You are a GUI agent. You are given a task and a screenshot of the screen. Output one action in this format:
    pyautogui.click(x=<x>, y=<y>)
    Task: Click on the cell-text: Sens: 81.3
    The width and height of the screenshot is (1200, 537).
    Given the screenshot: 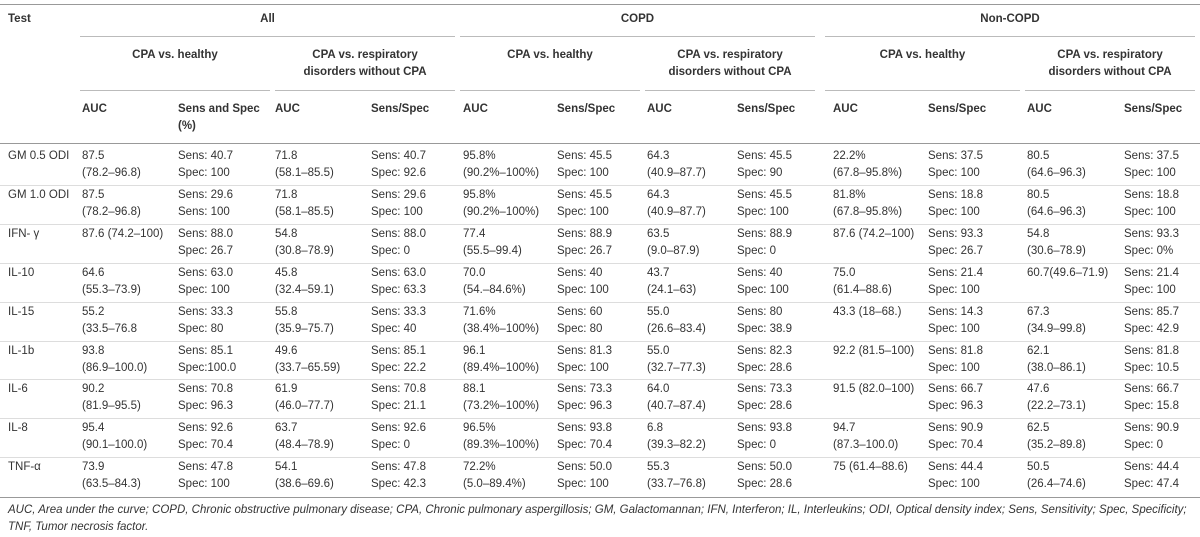 What is the action you would take?
    pyautogui.click(x=584, y=350)
    